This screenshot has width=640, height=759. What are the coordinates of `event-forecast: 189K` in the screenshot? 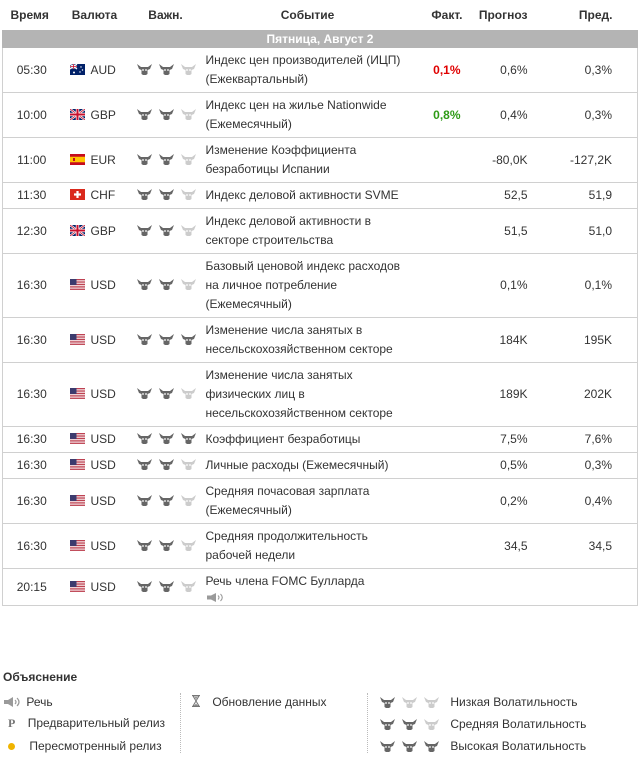 It's located at (512, 394).